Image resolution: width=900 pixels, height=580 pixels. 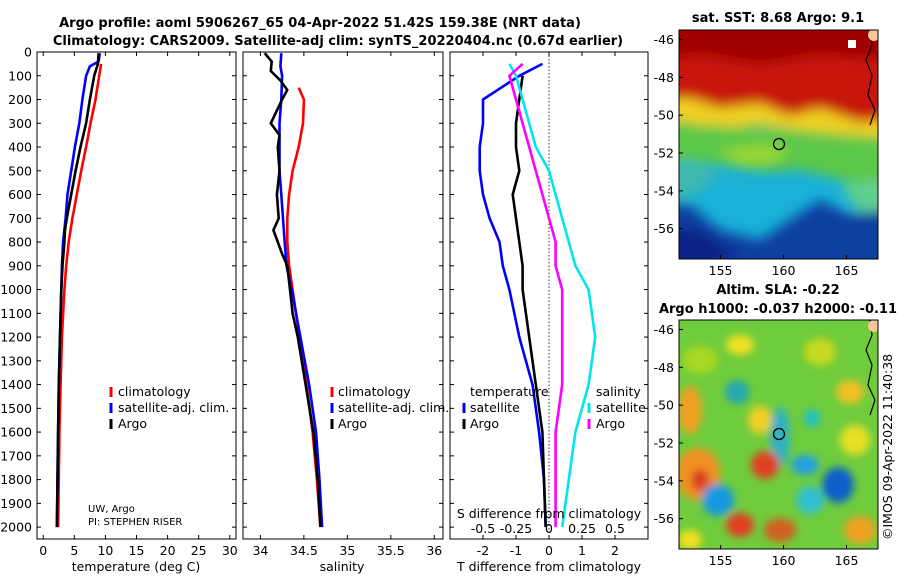 I want to click on depth-tick-label: 1600, so click(x=16, y=432).